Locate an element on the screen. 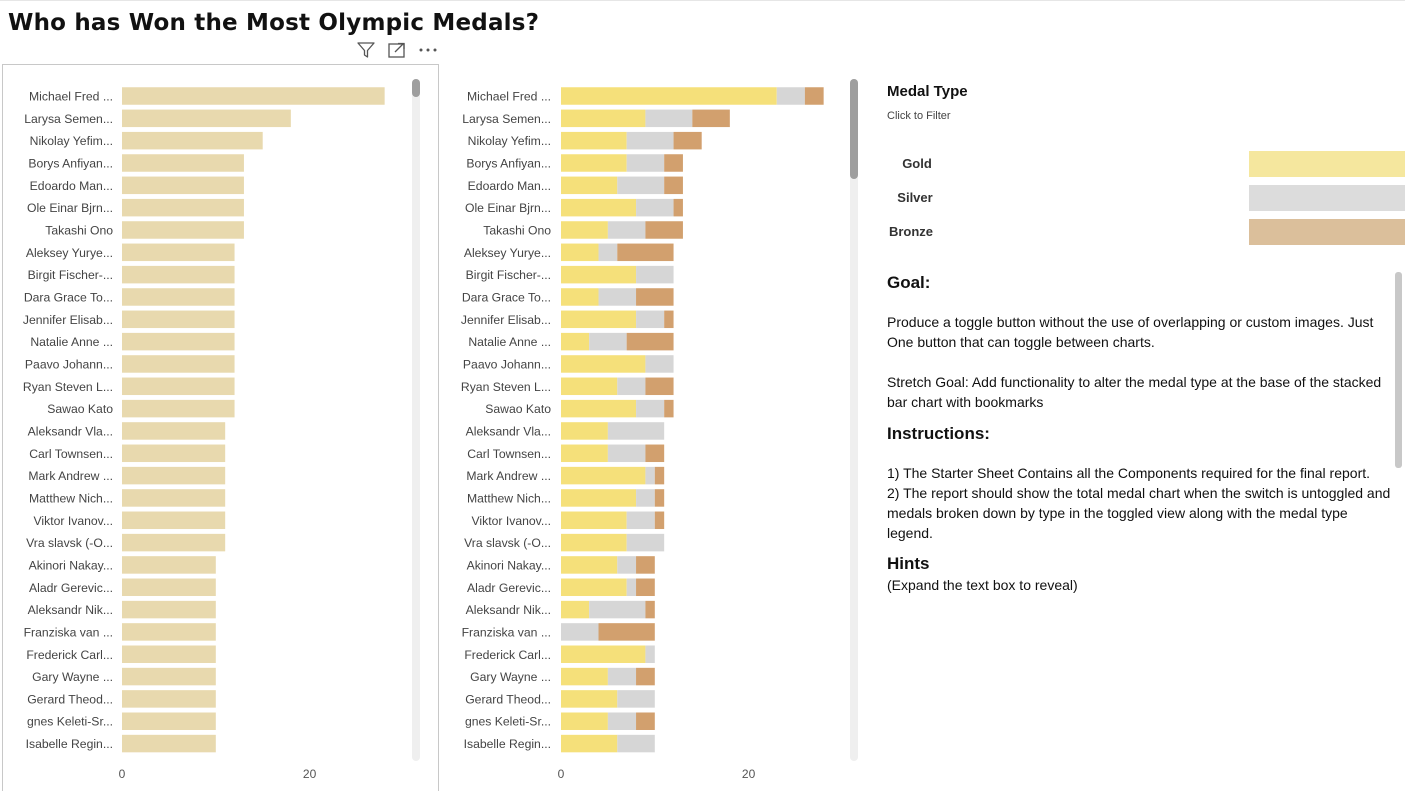 Image resolution: width=1405 pixels, height=791 pixels. focus-mode-icon is located at coordinates (397, 52).